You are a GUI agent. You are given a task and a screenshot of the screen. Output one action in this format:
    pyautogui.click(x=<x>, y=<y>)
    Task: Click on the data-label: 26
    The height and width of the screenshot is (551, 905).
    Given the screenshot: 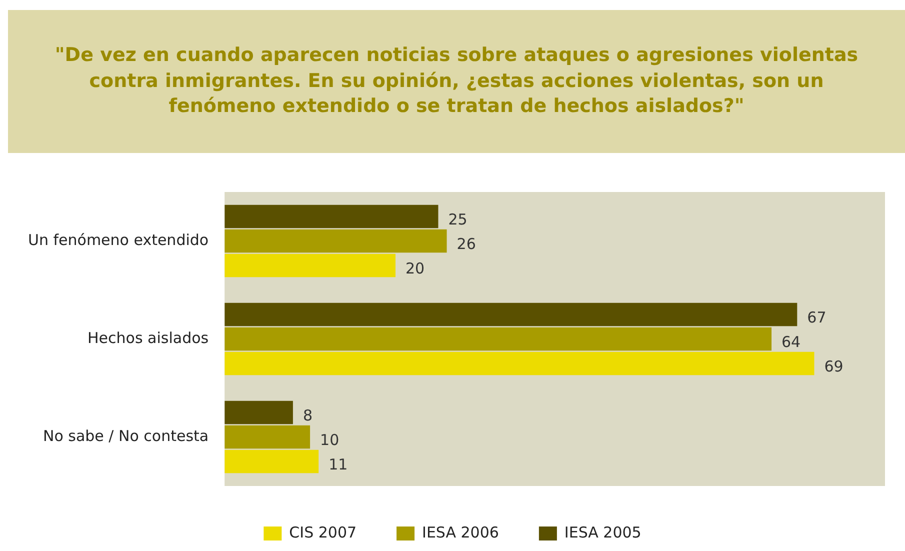 What is the action you would take?
    pyautogui.click(x=466, y=243)
    